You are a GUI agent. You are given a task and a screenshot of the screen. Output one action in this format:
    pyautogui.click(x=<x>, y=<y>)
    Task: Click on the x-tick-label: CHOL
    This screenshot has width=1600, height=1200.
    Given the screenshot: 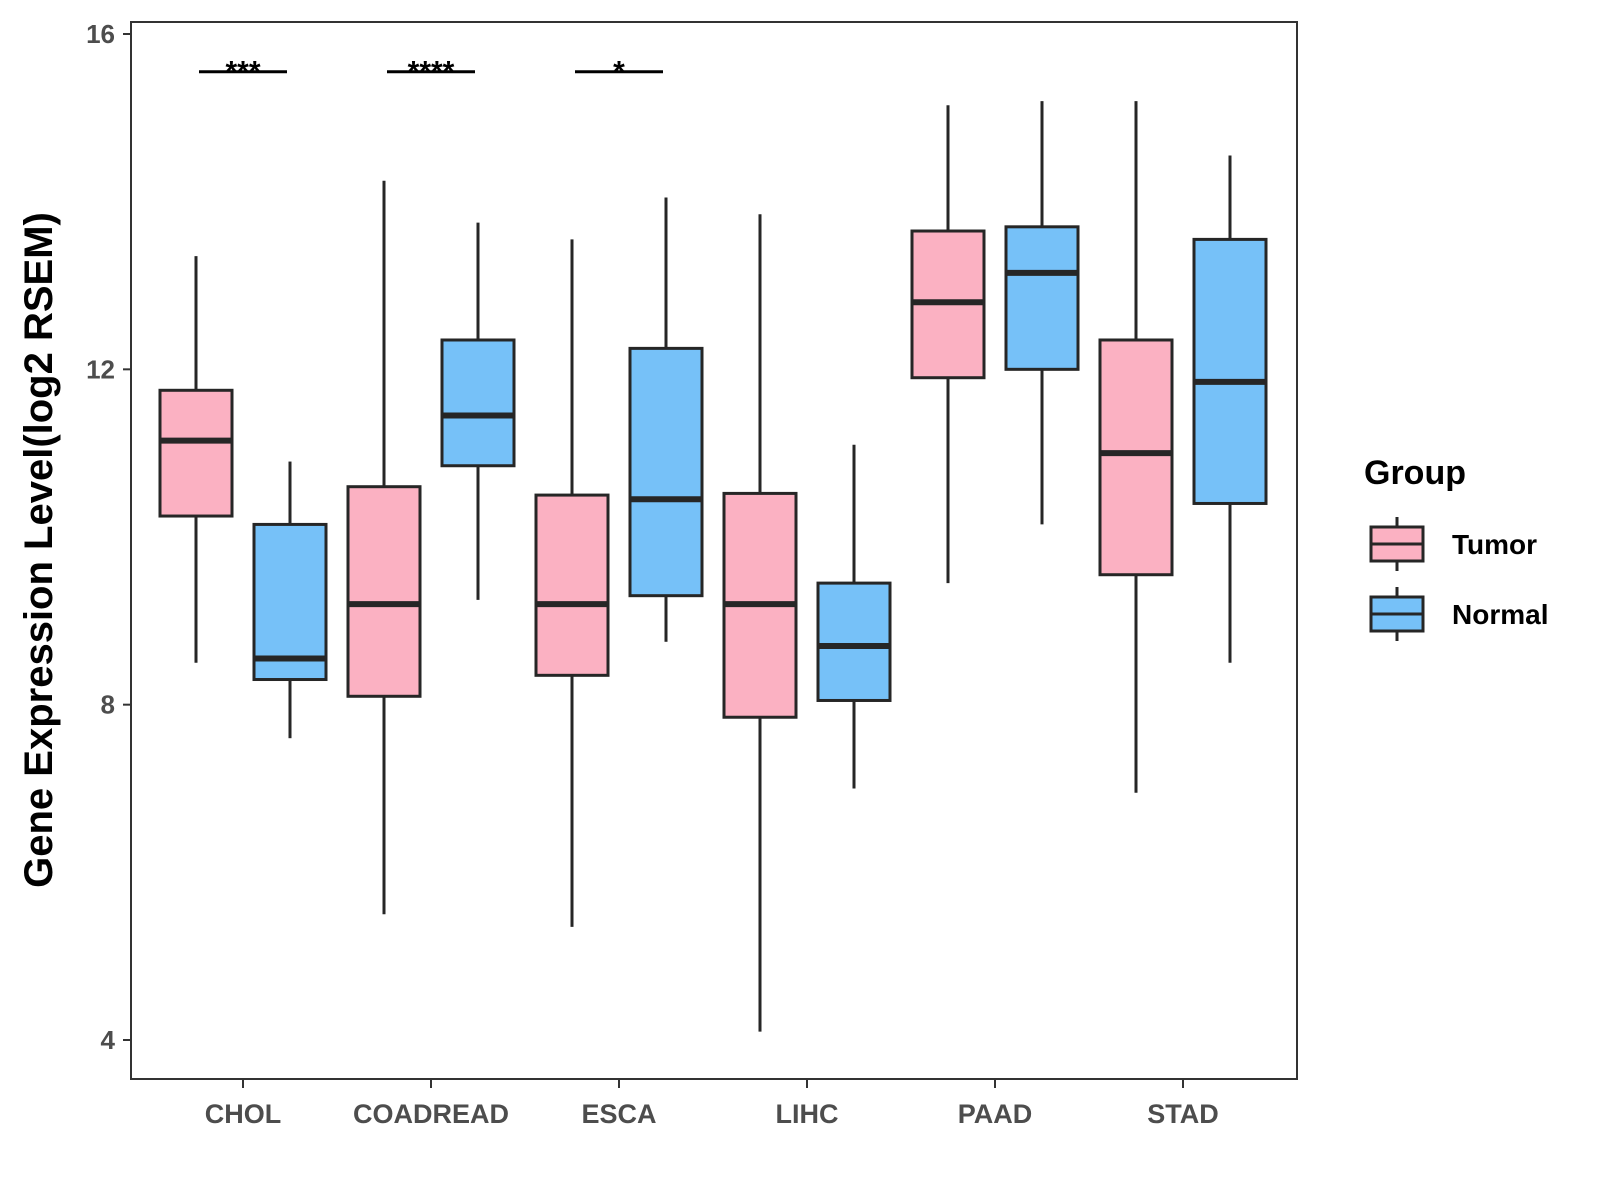 What is the action you would take?
    pyautogui.click(x=243, y=1114)
    